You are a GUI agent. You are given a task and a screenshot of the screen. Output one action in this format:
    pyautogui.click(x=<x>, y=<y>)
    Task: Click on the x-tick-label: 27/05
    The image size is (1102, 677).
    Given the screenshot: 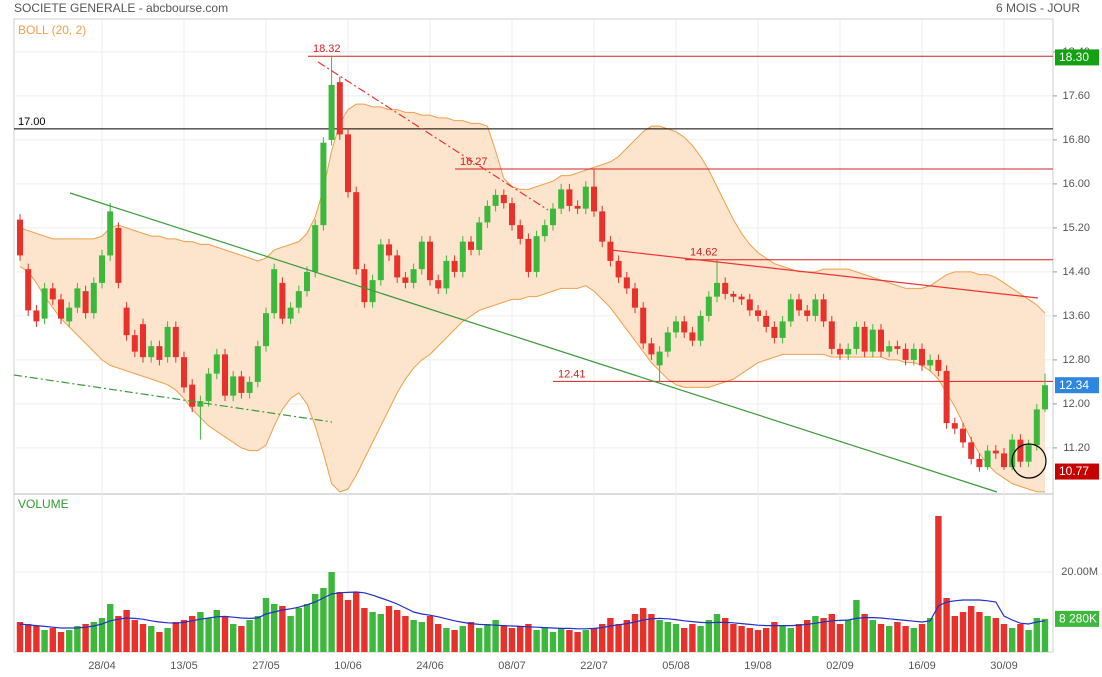 What is the action you would take?
    pyautogui.click(x=266, y=666)
    